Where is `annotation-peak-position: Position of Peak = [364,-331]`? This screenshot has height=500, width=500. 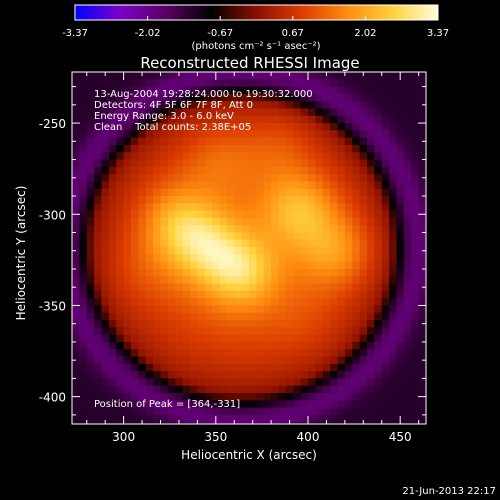 annotation-peak-position: Position of Peak = [364,-331] is located at coordinates (167, 404).